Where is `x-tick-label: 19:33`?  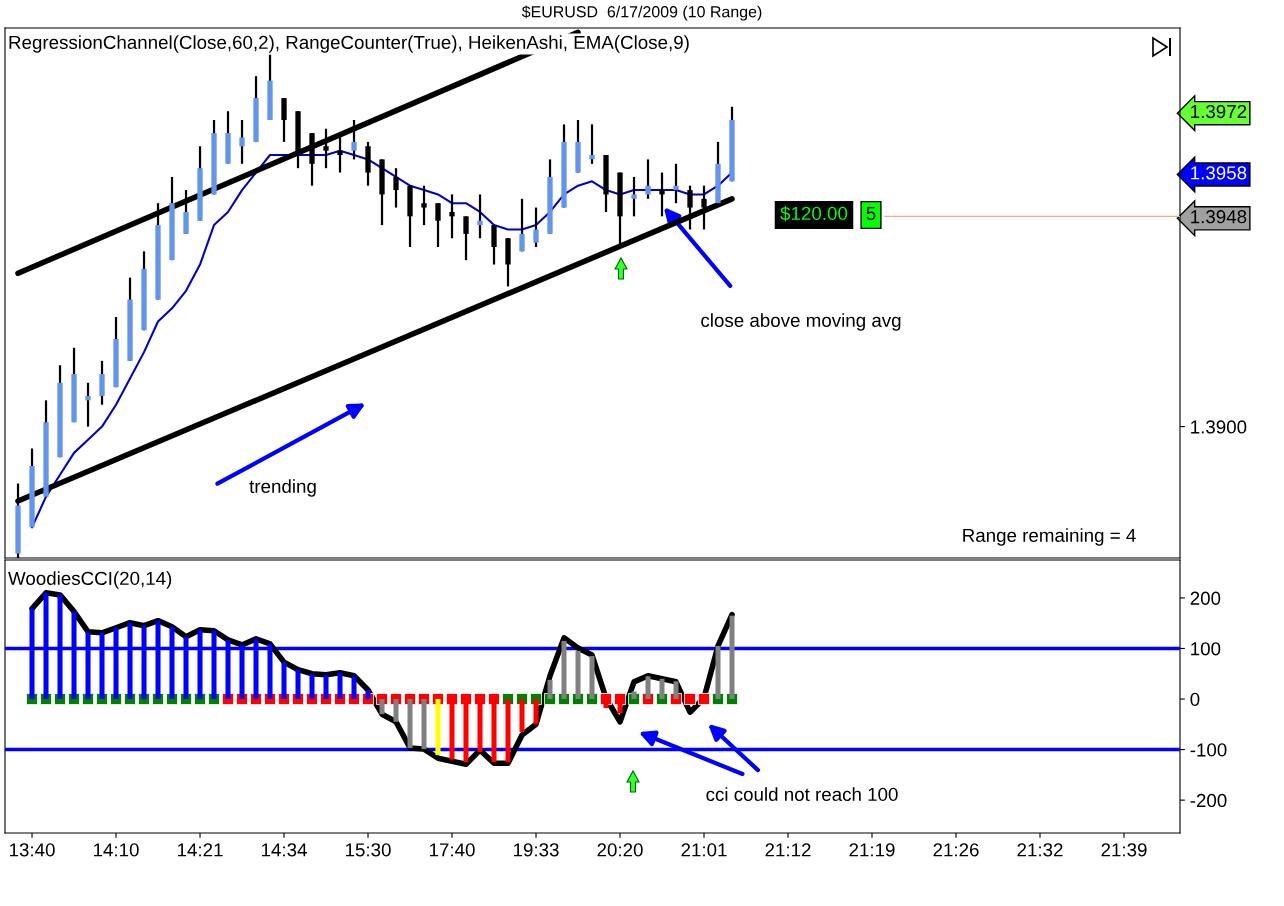
x-tick-label: 19:33 is located at coordinates (536, 850).